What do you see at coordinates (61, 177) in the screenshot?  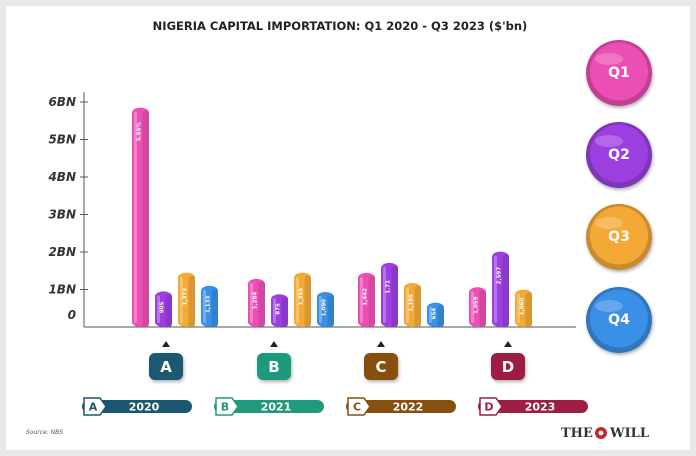 I see `y-tick-label: 4BN` at bounding box center [61, 177].